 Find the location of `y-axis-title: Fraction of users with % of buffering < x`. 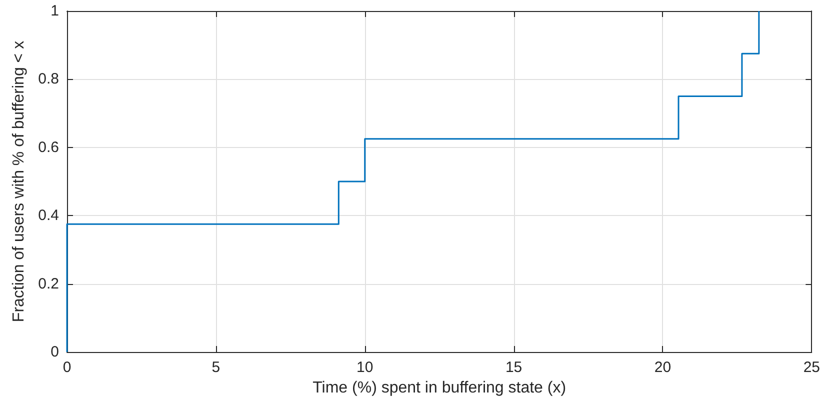

y-axis-title: Fraction of users with % of buffering < x is located at coordinates (19, 181).